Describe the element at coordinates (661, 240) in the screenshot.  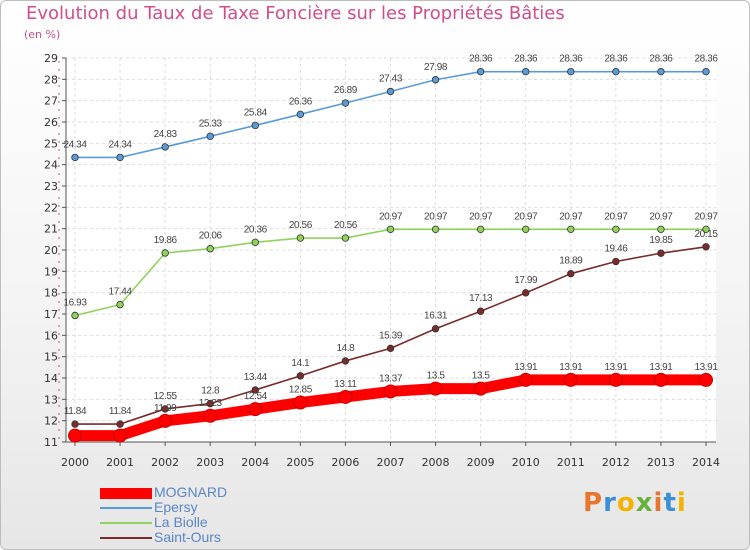
I see `value-label-saint-ours: 19.85` at that location.